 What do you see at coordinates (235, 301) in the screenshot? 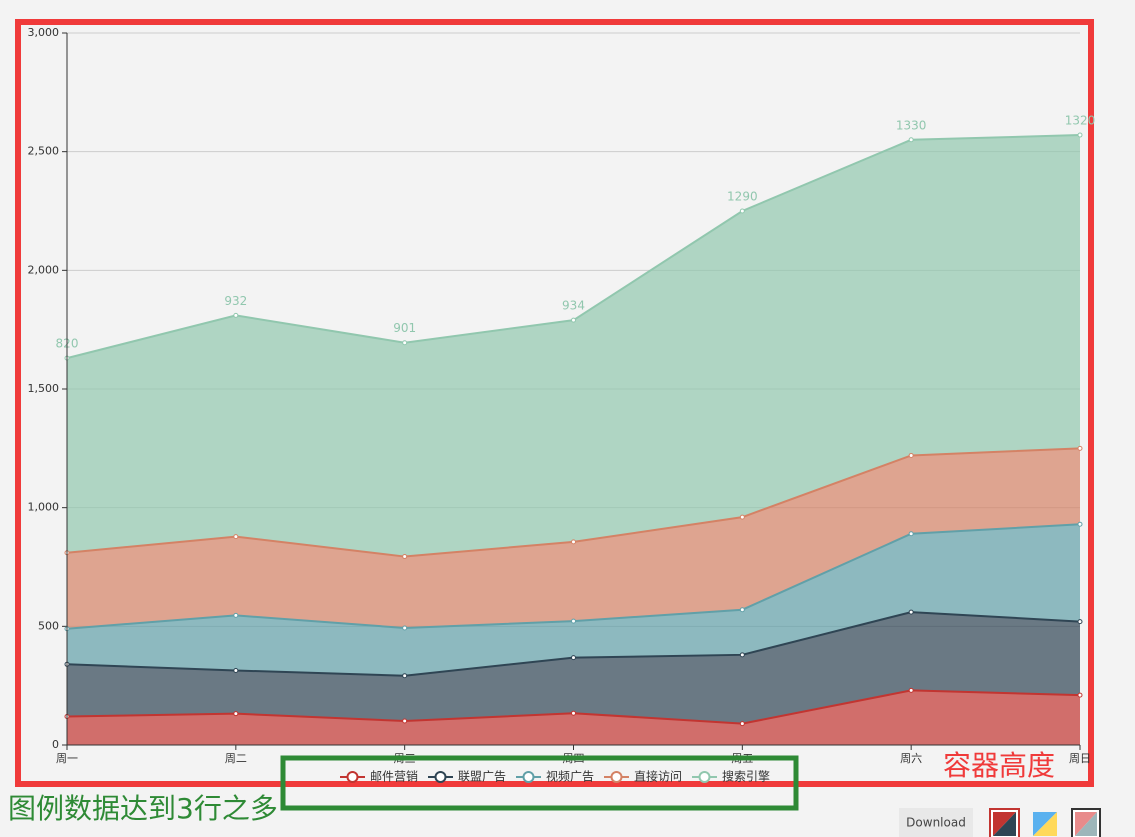
I see `value-label: 932` at bounding box center [235, 301].